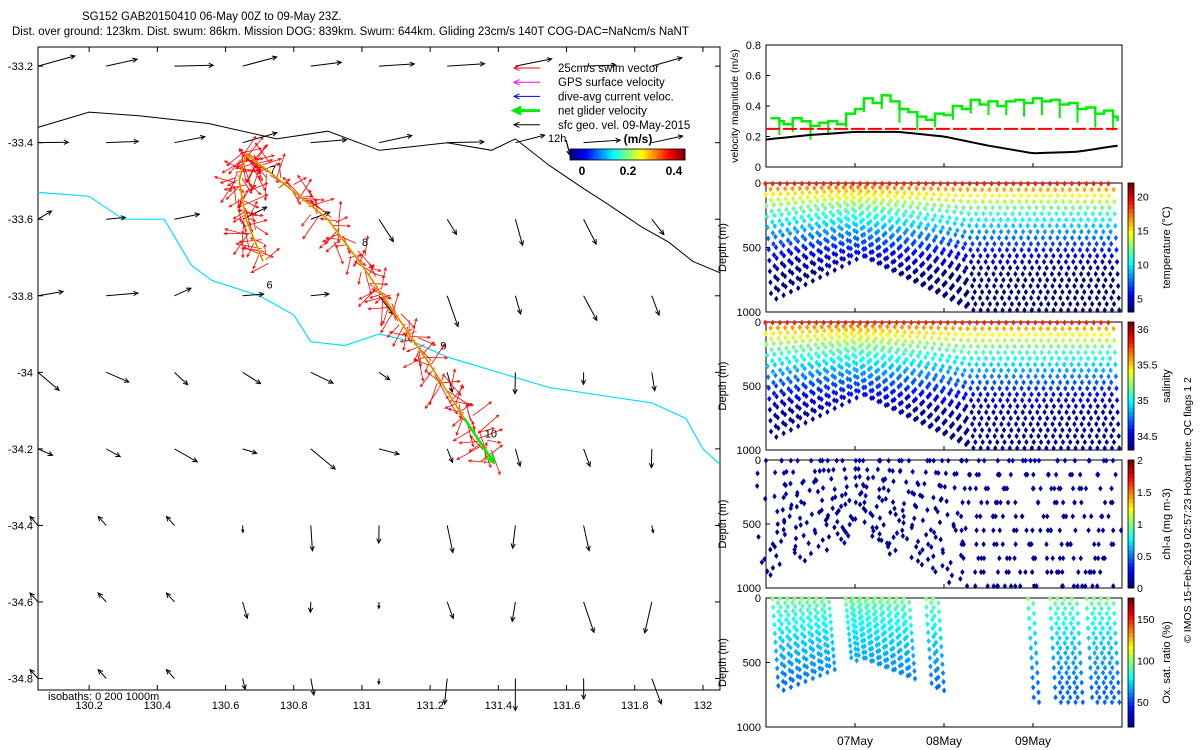  I want to click on temperature-cbar-label: temperature (°C), so click(1167, 247).